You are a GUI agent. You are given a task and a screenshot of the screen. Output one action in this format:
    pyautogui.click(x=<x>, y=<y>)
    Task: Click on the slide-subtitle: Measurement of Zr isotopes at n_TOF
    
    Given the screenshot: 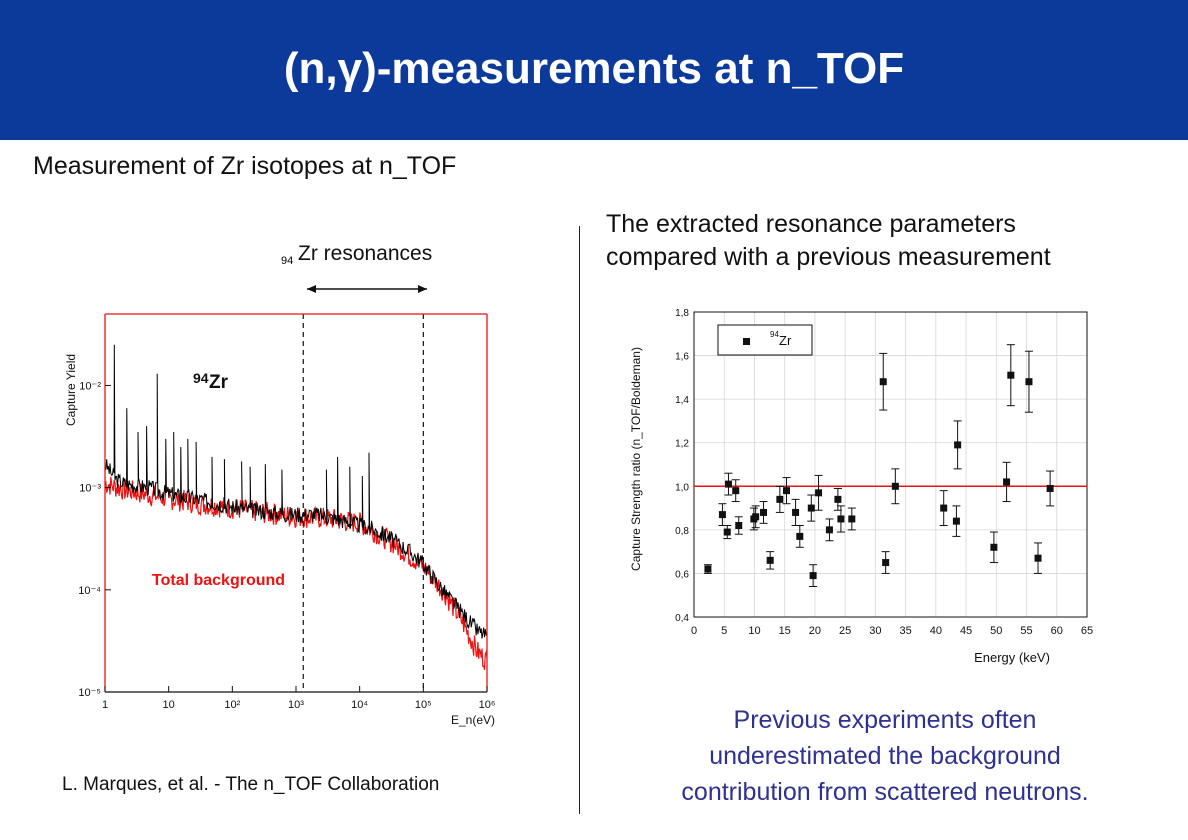 What is the action you would take?
    pyautogui.click(x=245, y=166)
    